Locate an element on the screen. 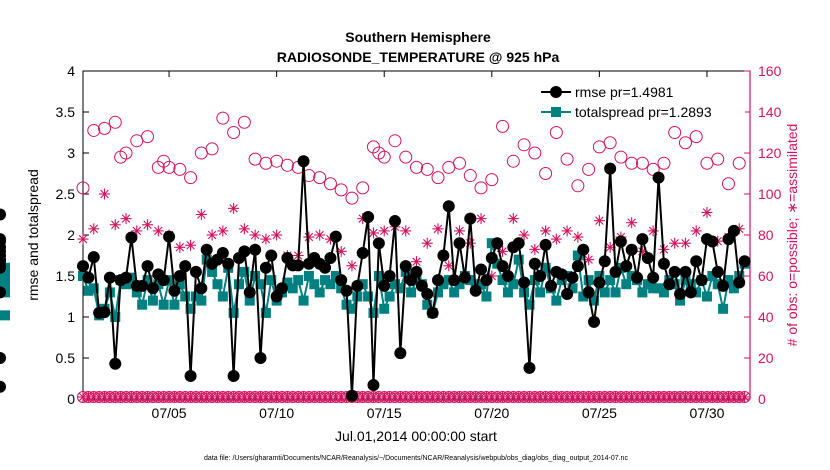 This screenshot has height=470, width=830. x-axis-label: Jul.01,2014 00:00:00 start is located at coordinates (416, 436).